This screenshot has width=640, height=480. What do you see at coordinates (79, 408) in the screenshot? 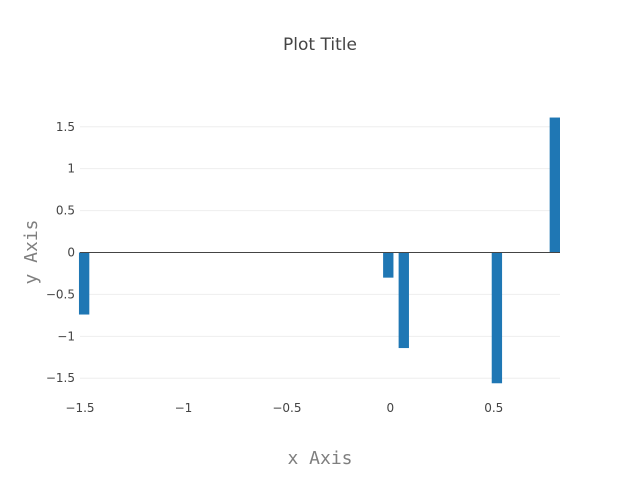
I see `x-tick-label: −1.5` at bounding box center [79, 408].